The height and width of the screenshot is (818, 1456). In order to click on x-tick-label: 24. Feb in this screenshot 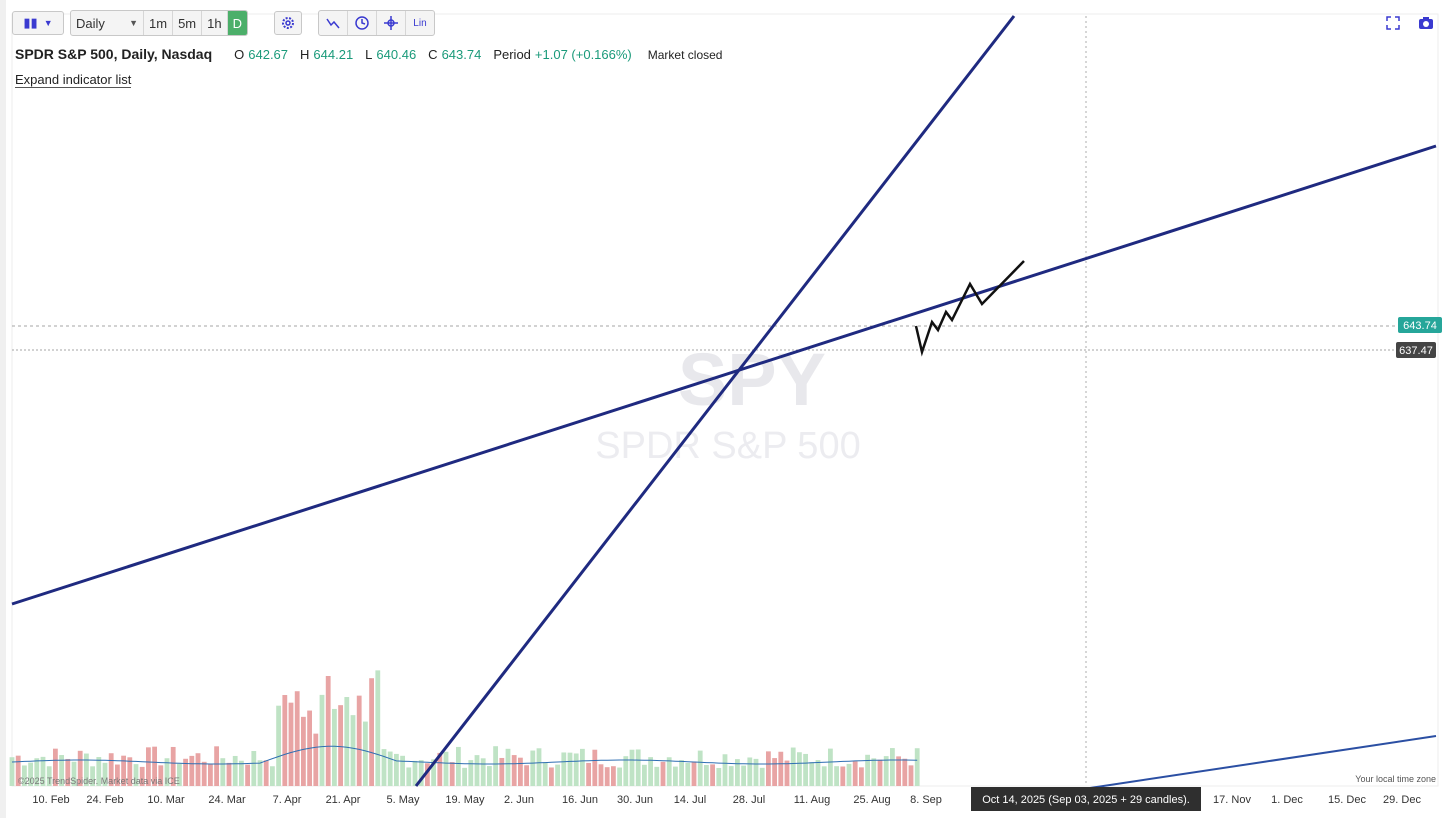, I will do `click(104, 800)`.